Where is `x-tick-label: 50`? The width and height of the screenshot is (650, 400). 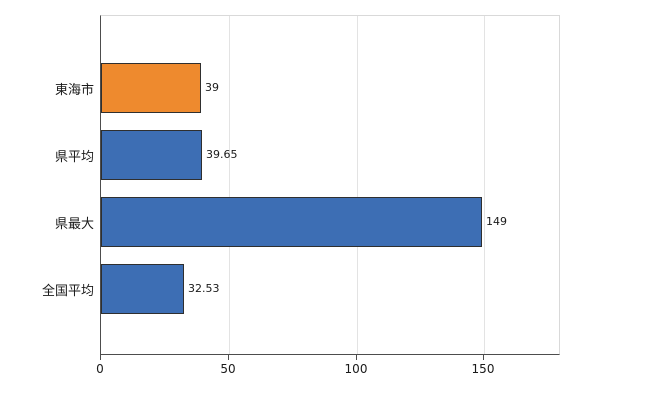
x-tick-label: 50 is located at coordinates (228, 369).